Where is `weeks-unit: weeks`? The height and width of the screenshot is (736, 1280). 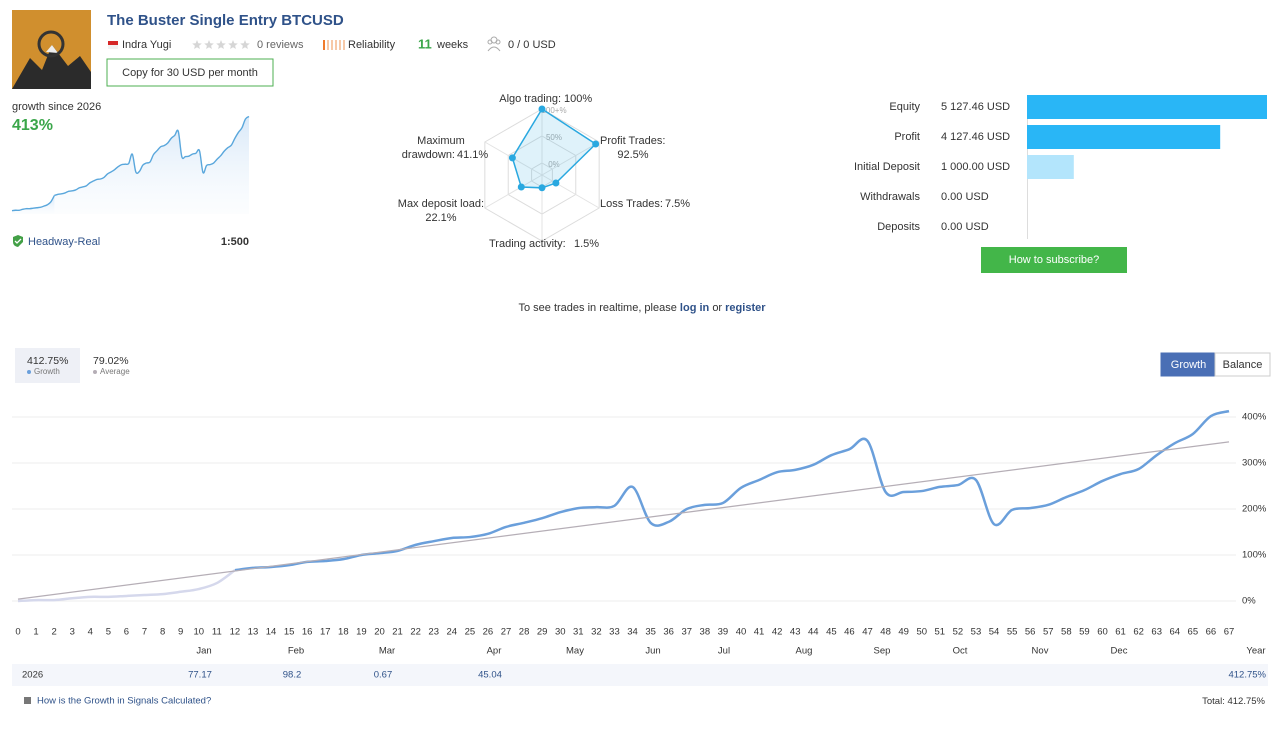
weeks-unit: weeks is located at coordinates (452, 45).